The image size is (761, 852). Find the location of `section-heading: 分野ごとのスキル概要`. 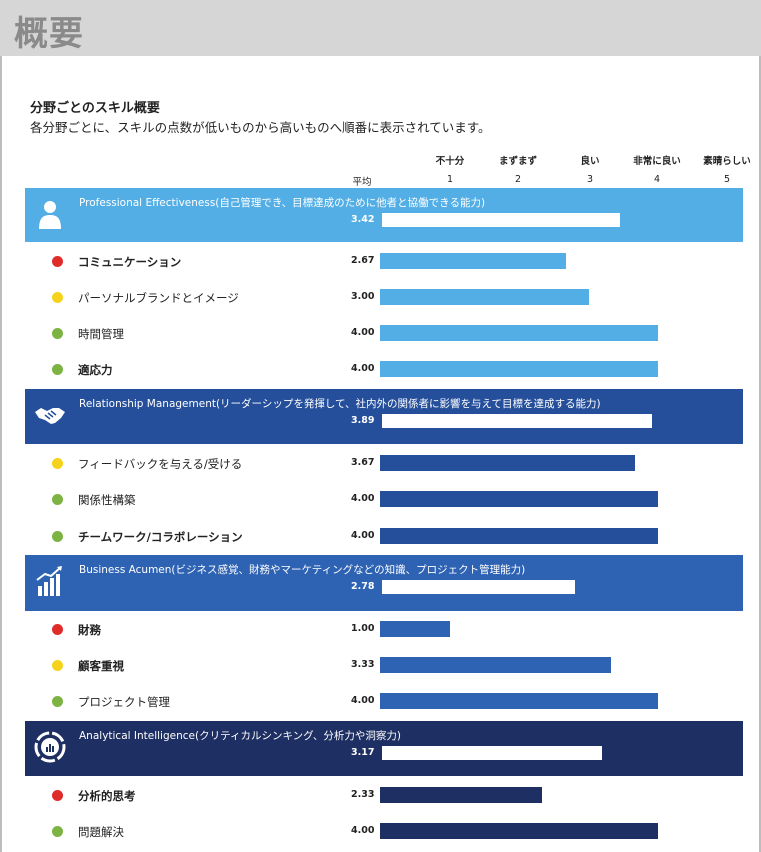

section-heading: 分野ごとのスキル概要 is located at coordinates (95, 108).